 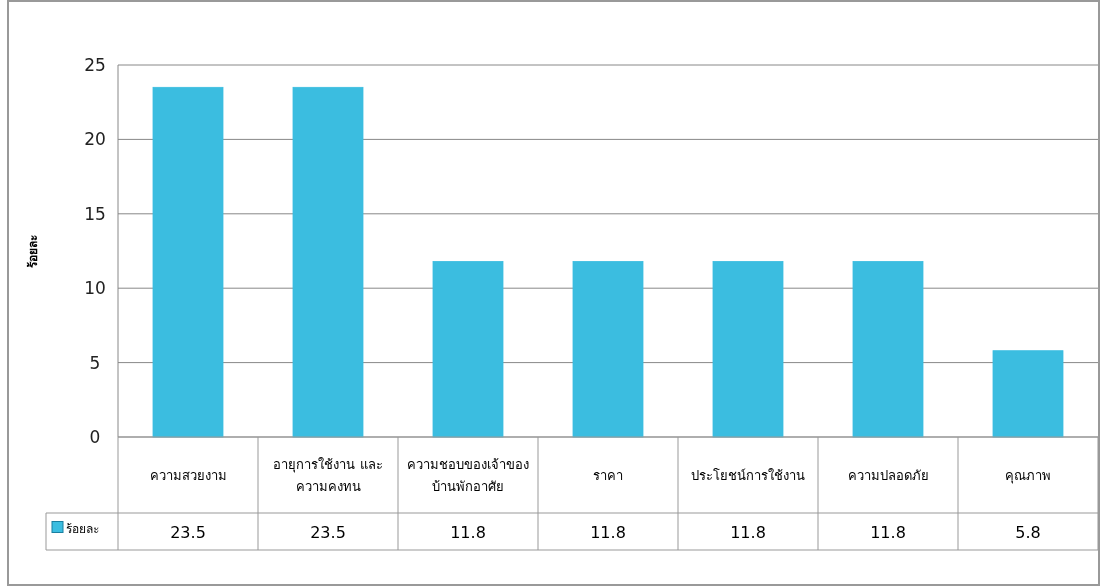 I want to click on x-tick-label: คุณภาพ, so click(x=1028, y=476).